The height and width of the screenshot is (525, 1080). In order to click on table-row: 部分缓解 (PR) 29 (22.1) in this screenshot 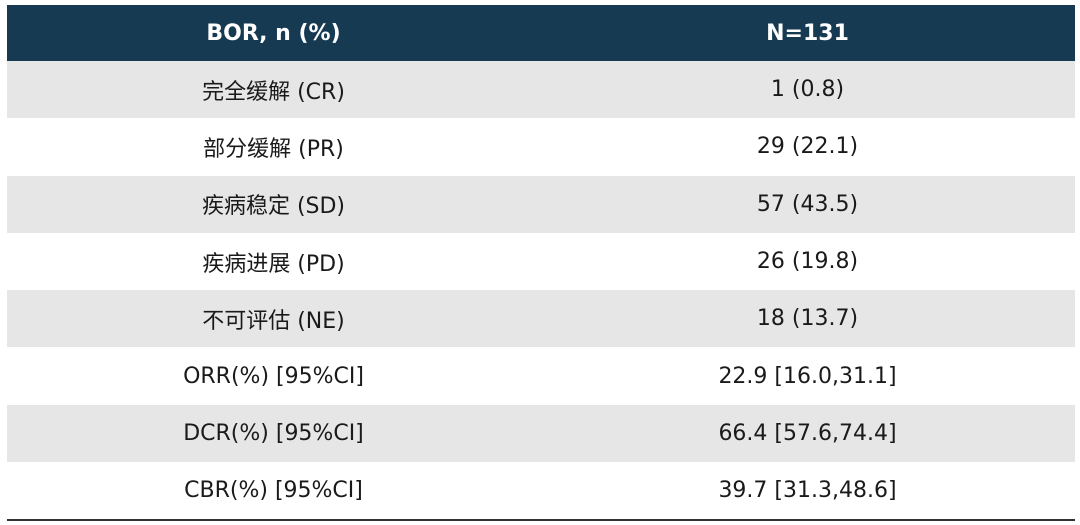, I will do `click(541, 146)`.